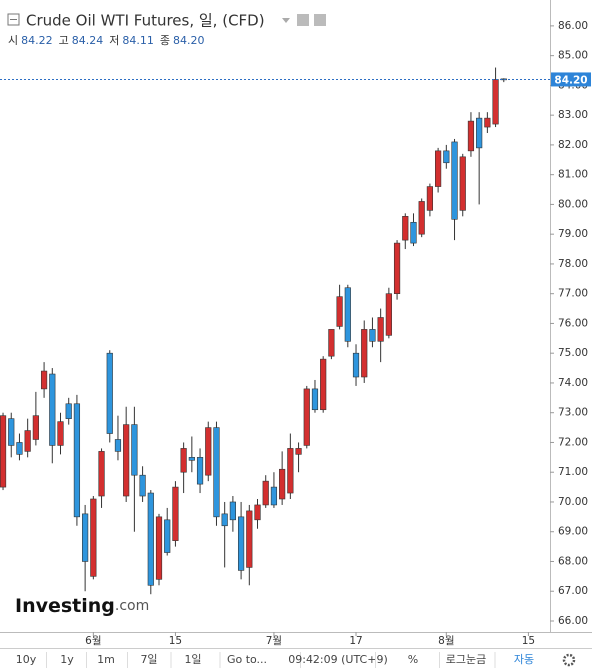 The height and width of the screenshot is (672, 592). What do you see at coordinates (338, 659) in the screenshot?
I see `toolbar-button: 09:42:09 (UTC+9)` at bounding box center [338, 659].